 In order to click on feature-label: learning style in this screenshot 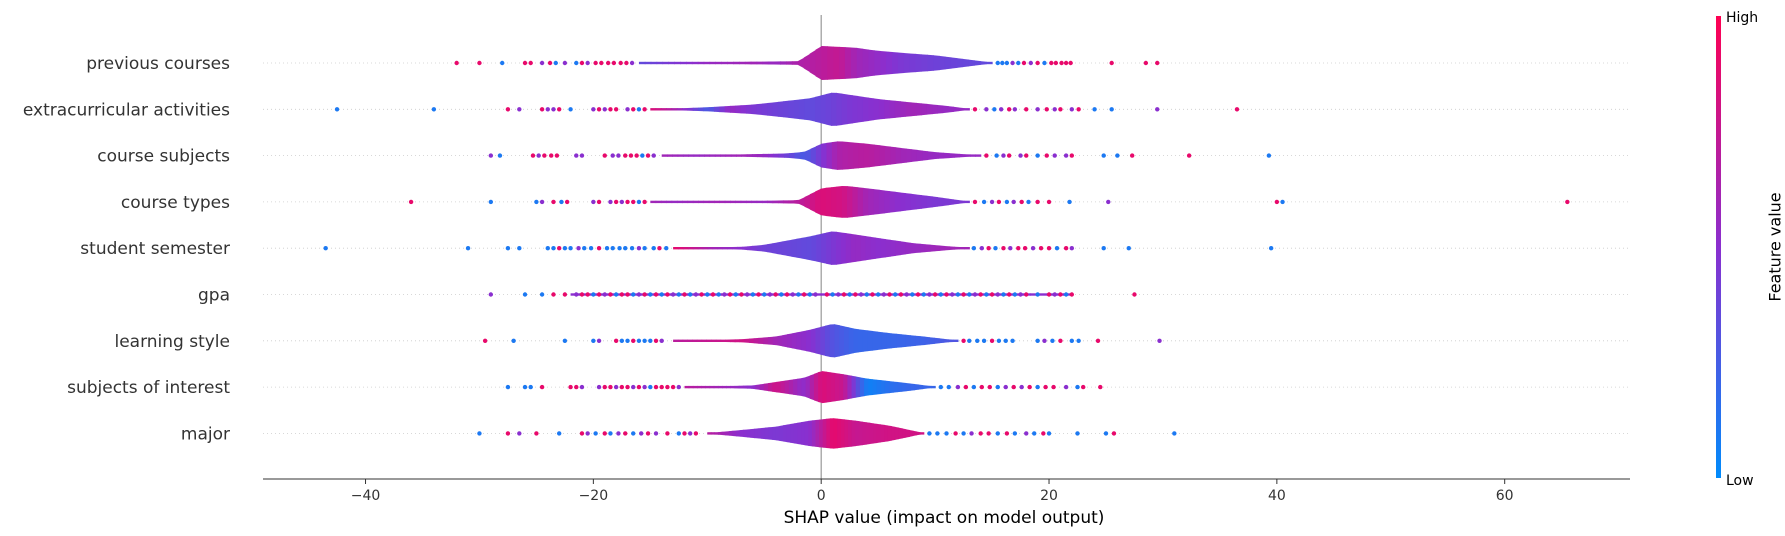, I will do `click(172, 342)`.